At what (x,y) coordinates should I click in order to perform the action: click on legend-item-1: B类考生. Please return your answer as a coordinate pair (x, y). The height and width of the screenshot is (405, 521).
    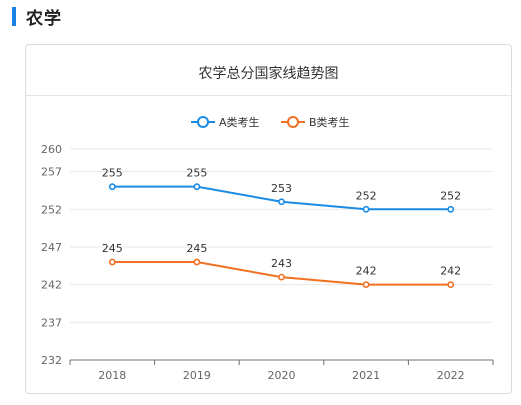
    Looking at the image, I should click on (315, 122).